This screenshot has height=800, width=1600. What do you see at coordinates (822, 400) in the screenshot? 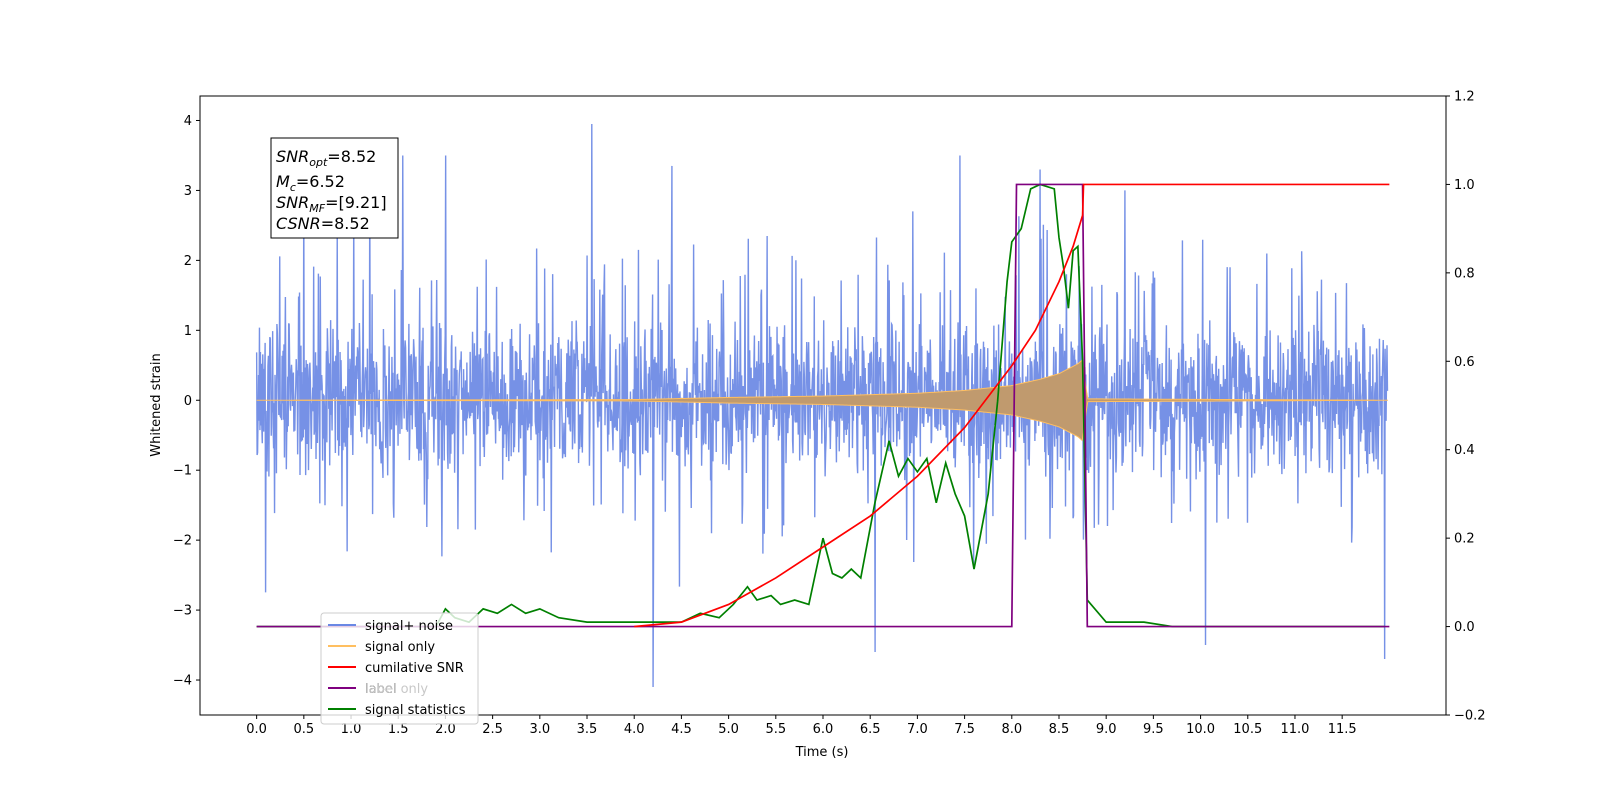
I see `series-signal-only` at bounding box center [822, 400].